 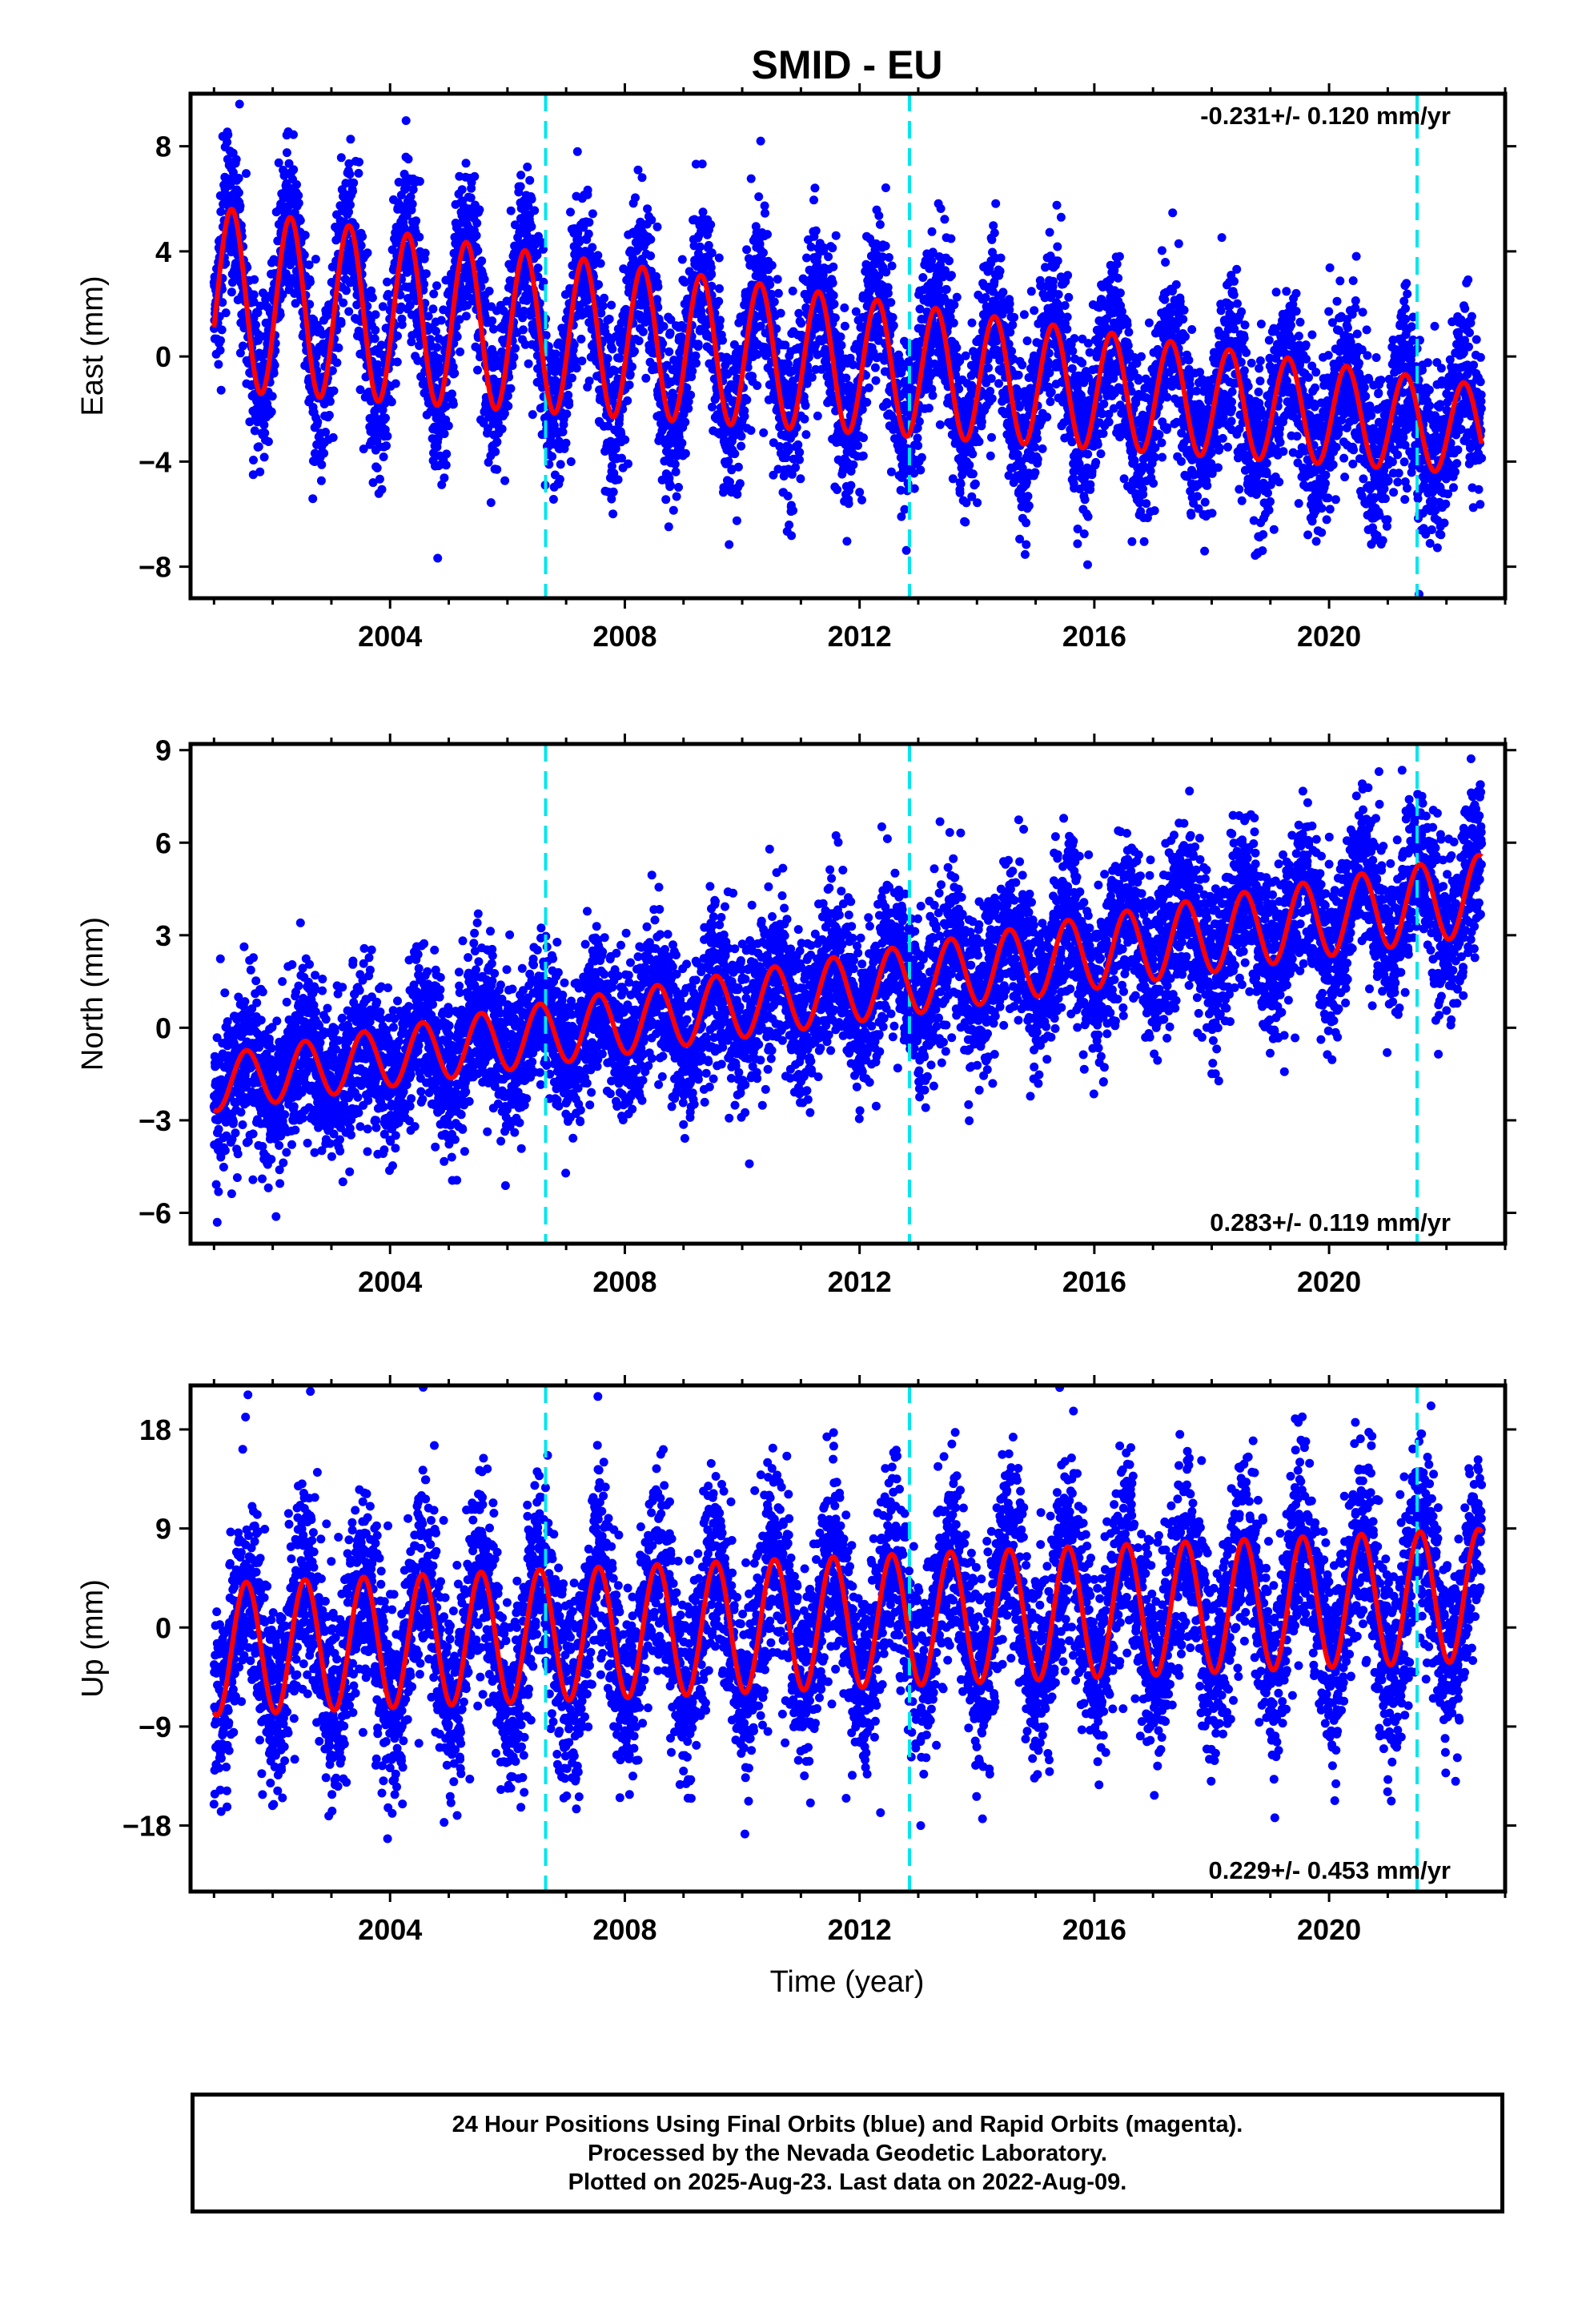 I want to click on y-tick-label: −3, so click(x=155, y=1120).